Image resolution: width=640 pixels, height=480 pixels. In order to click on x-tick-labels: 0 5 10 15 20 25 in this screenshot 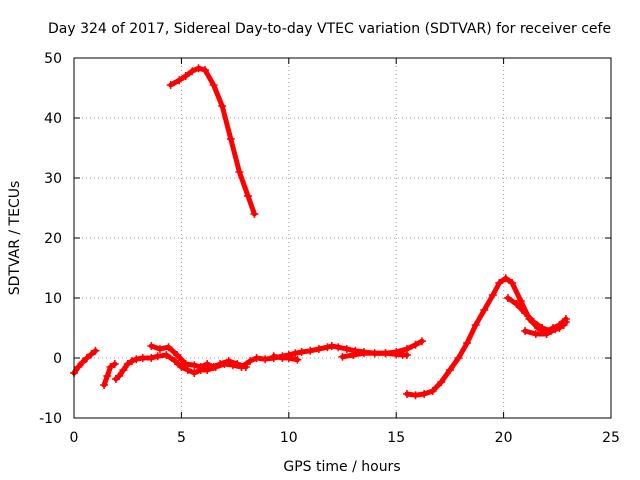, I will do `click(345, 438)`.